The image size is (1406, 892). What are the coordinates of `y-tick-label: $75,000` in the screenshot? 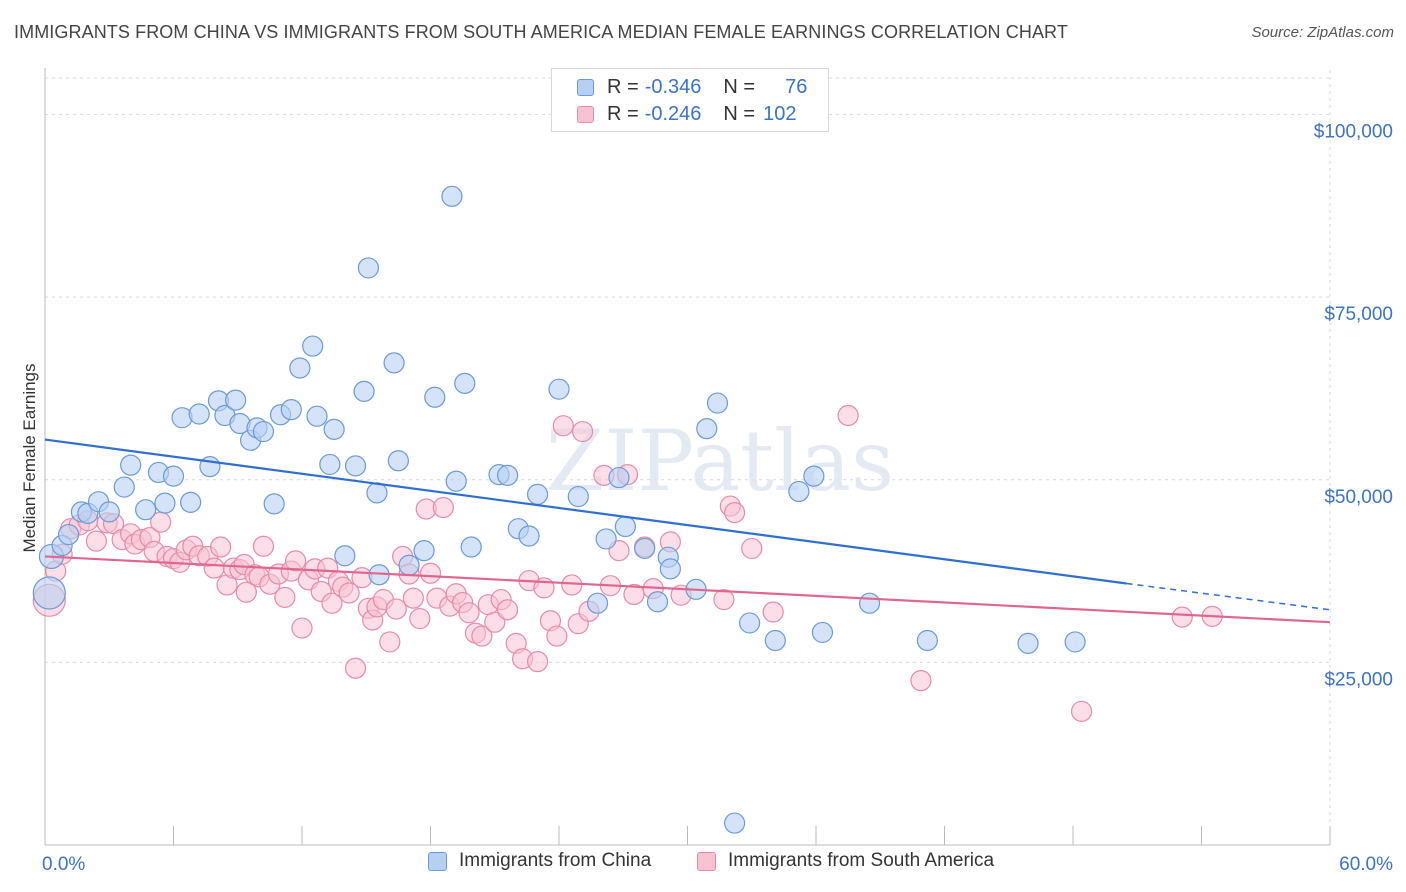 It's located at (1358, 314).